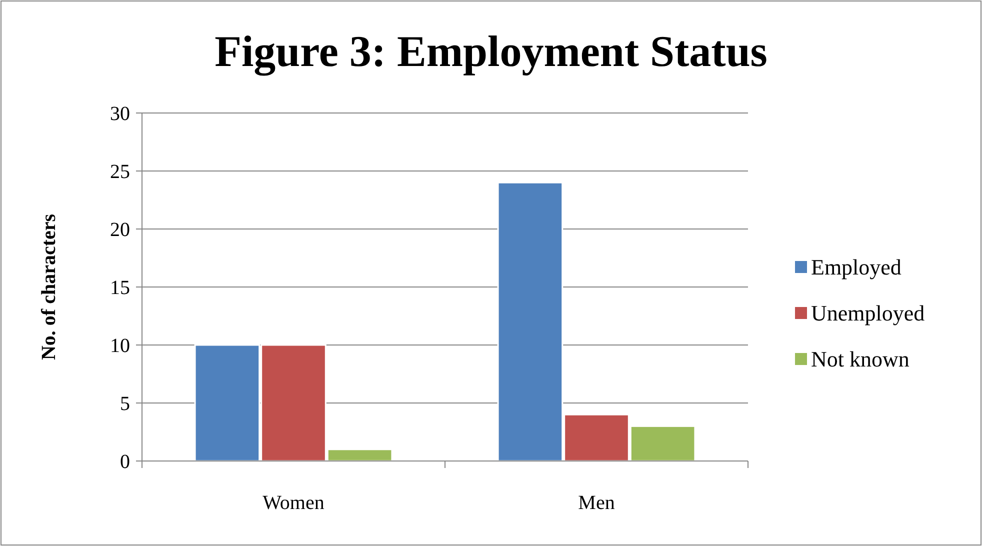 The width and height of the screenshot is (982, 546). Describe the element at coordinates (125, 404) in the screenshot. I see `y-tick-label: 5` at that location.